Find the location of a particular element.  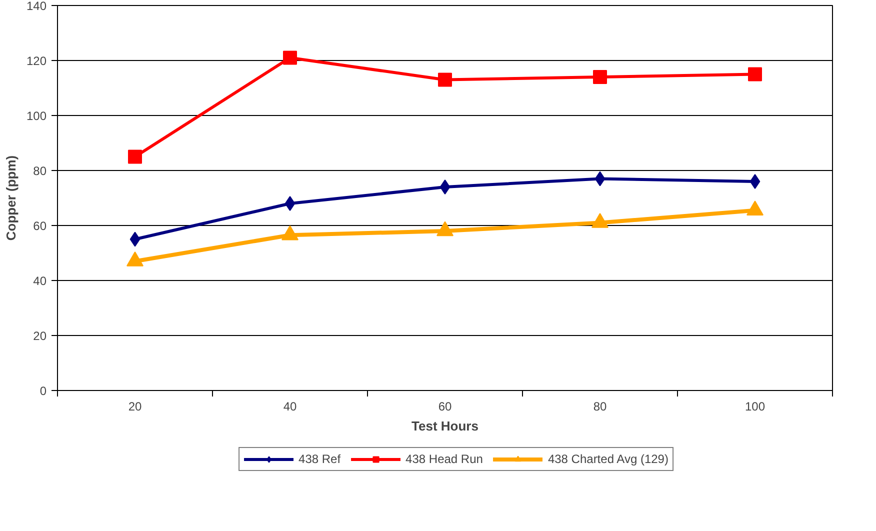

y-tick-label: 20 is located at coordinates (40, 336).